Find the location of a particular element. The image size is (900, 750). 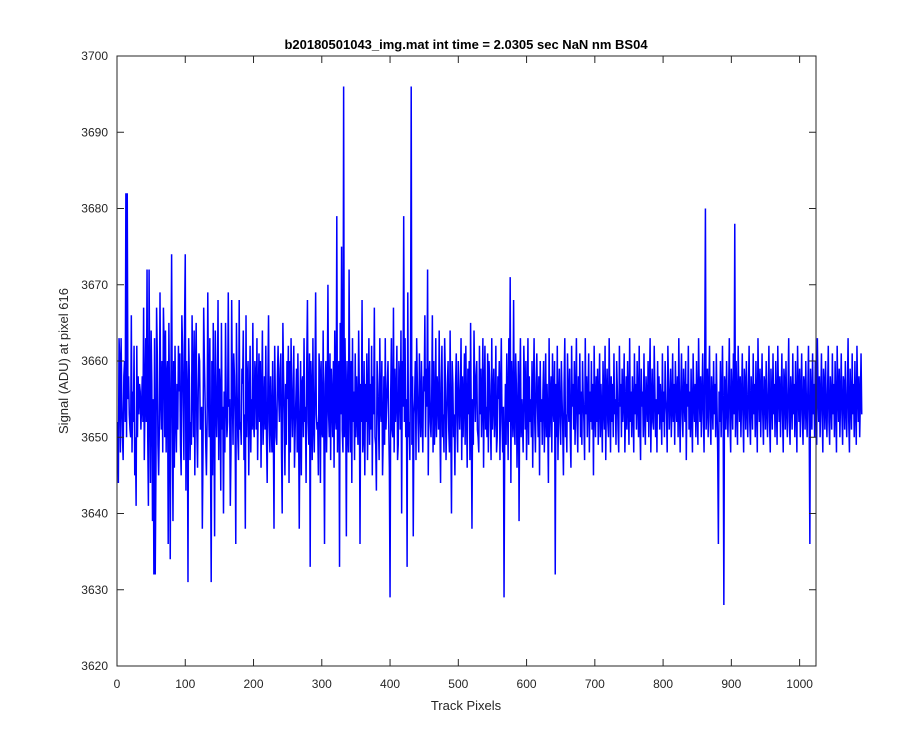

x-tick-label: 0 is located at coordinates (117, 684).